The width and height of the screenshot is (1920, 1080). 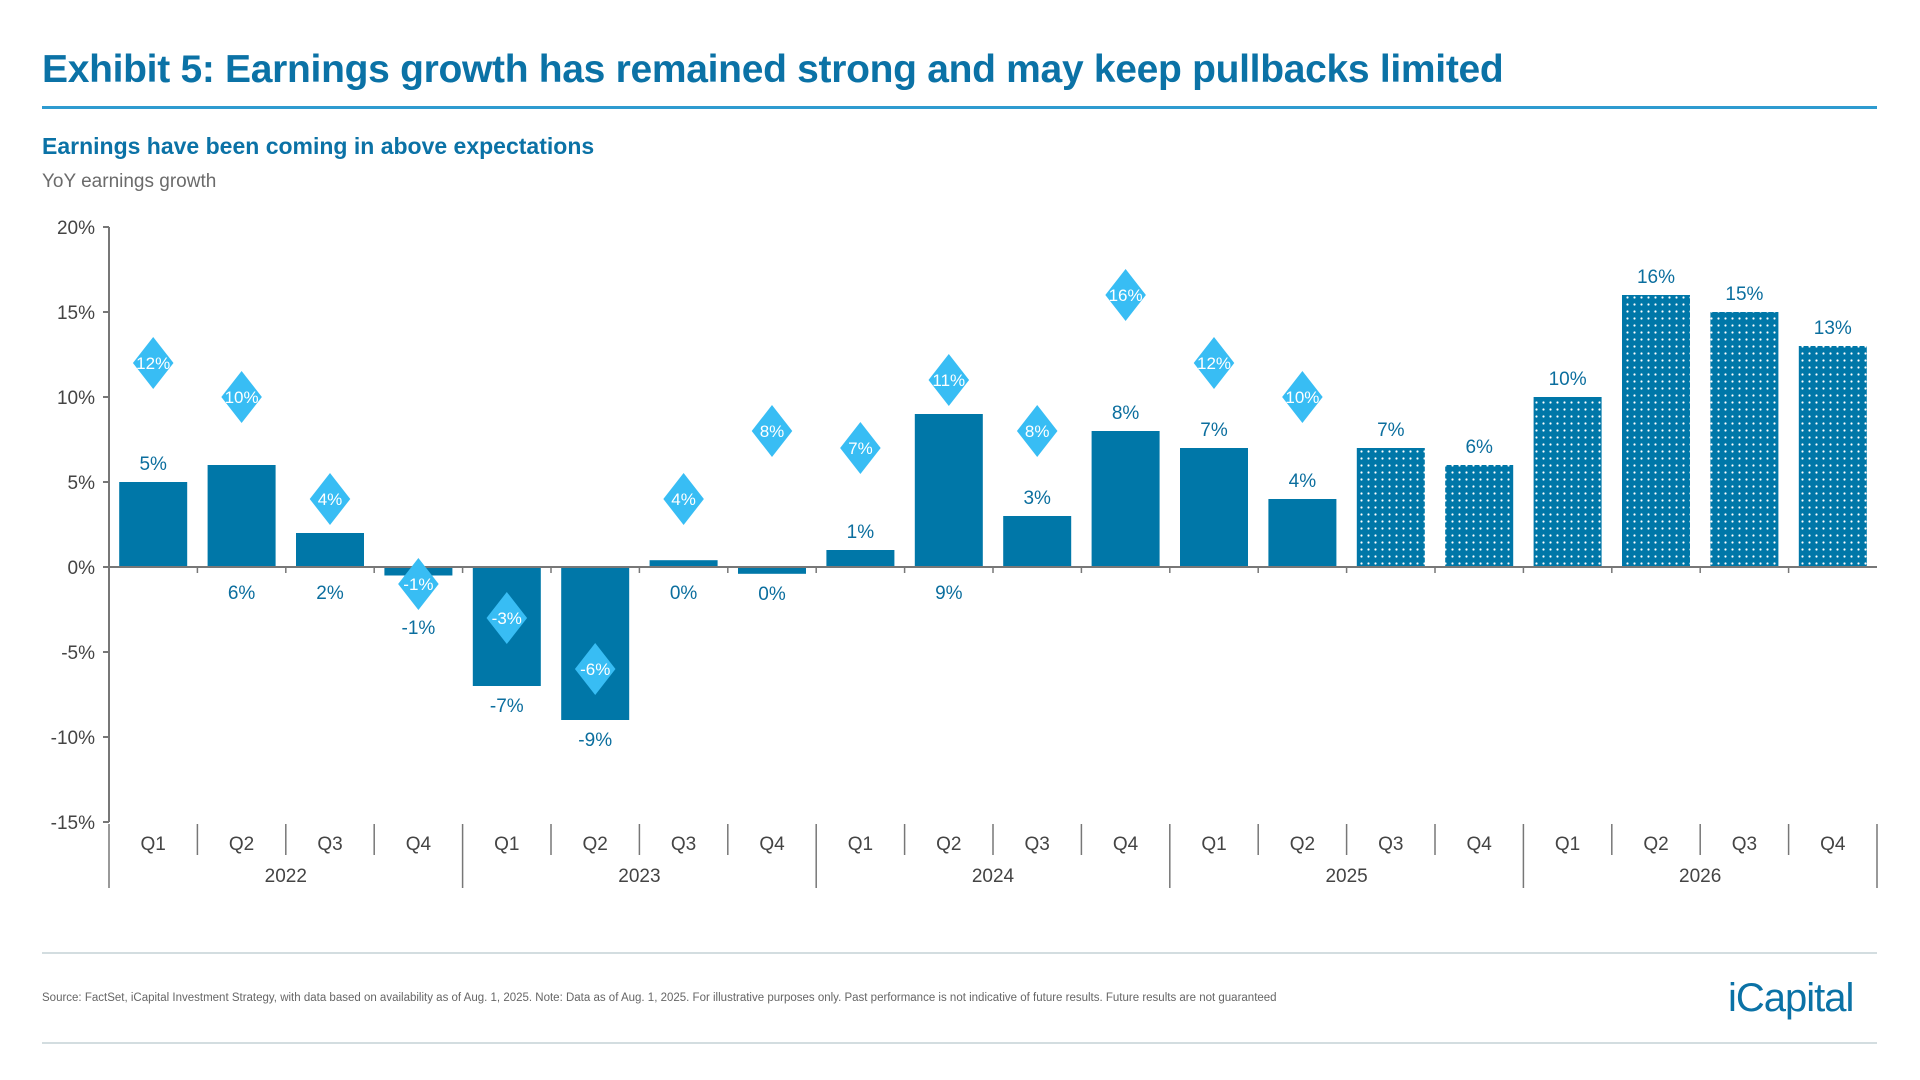 What do you see at coordinates (1346, 876) in the screenshot?
I see `year-label: 2025` at bounding box center [1346, 876].